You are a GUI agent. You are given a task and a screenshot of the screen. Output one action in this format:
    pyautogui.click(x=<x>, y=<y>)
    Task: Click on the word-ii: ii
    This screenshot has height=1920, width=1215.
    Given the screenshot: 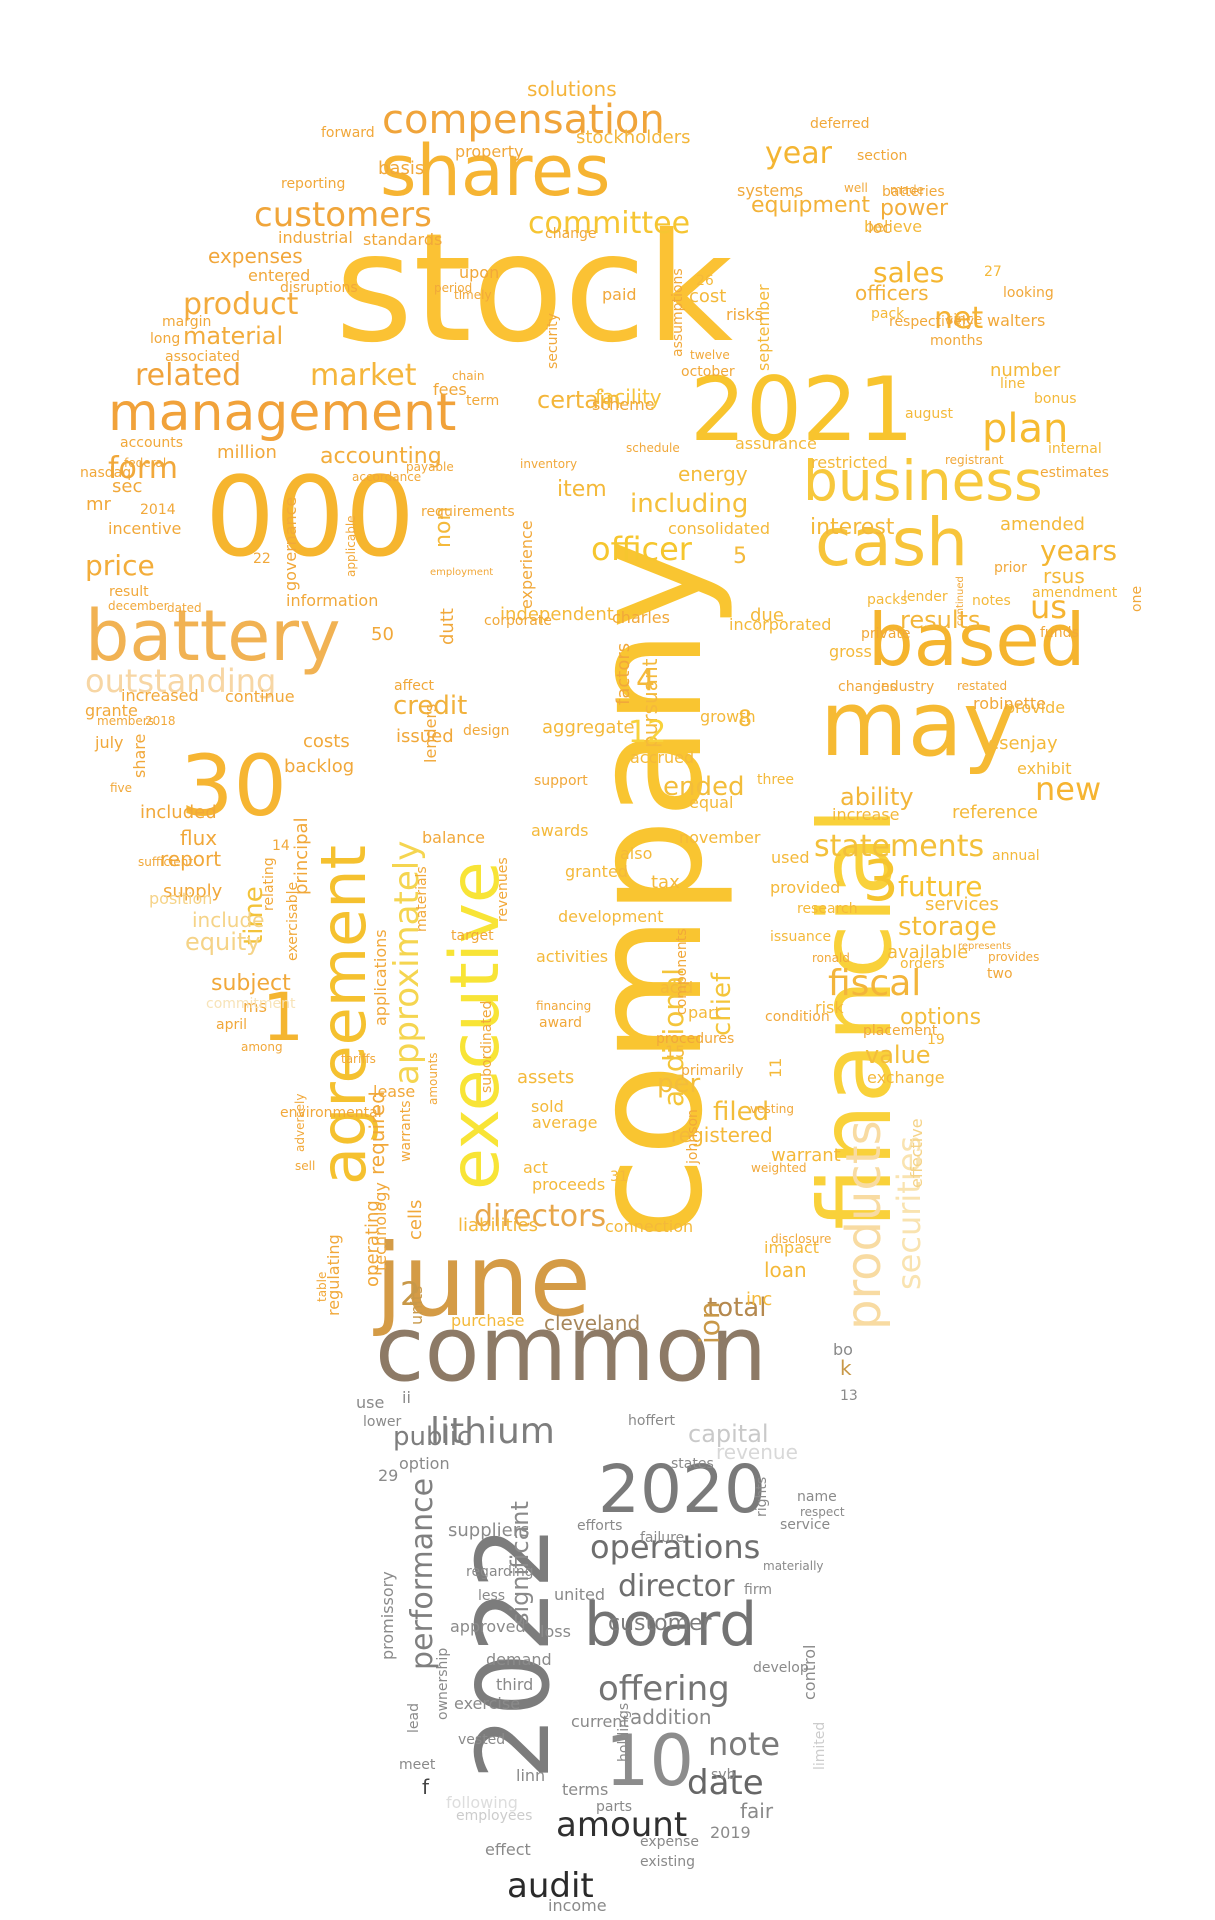 What is the action you would take?
    pyautogui.click(x=406, y=1397)
    